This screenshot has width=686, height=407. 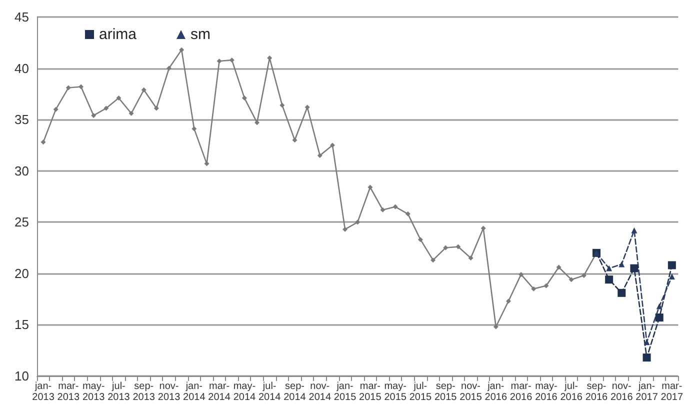 What do you see at coordinates (194, 392) in the screenshot?
I see `x-tick-label: jan- 2014` at bounding box center [194, 392].